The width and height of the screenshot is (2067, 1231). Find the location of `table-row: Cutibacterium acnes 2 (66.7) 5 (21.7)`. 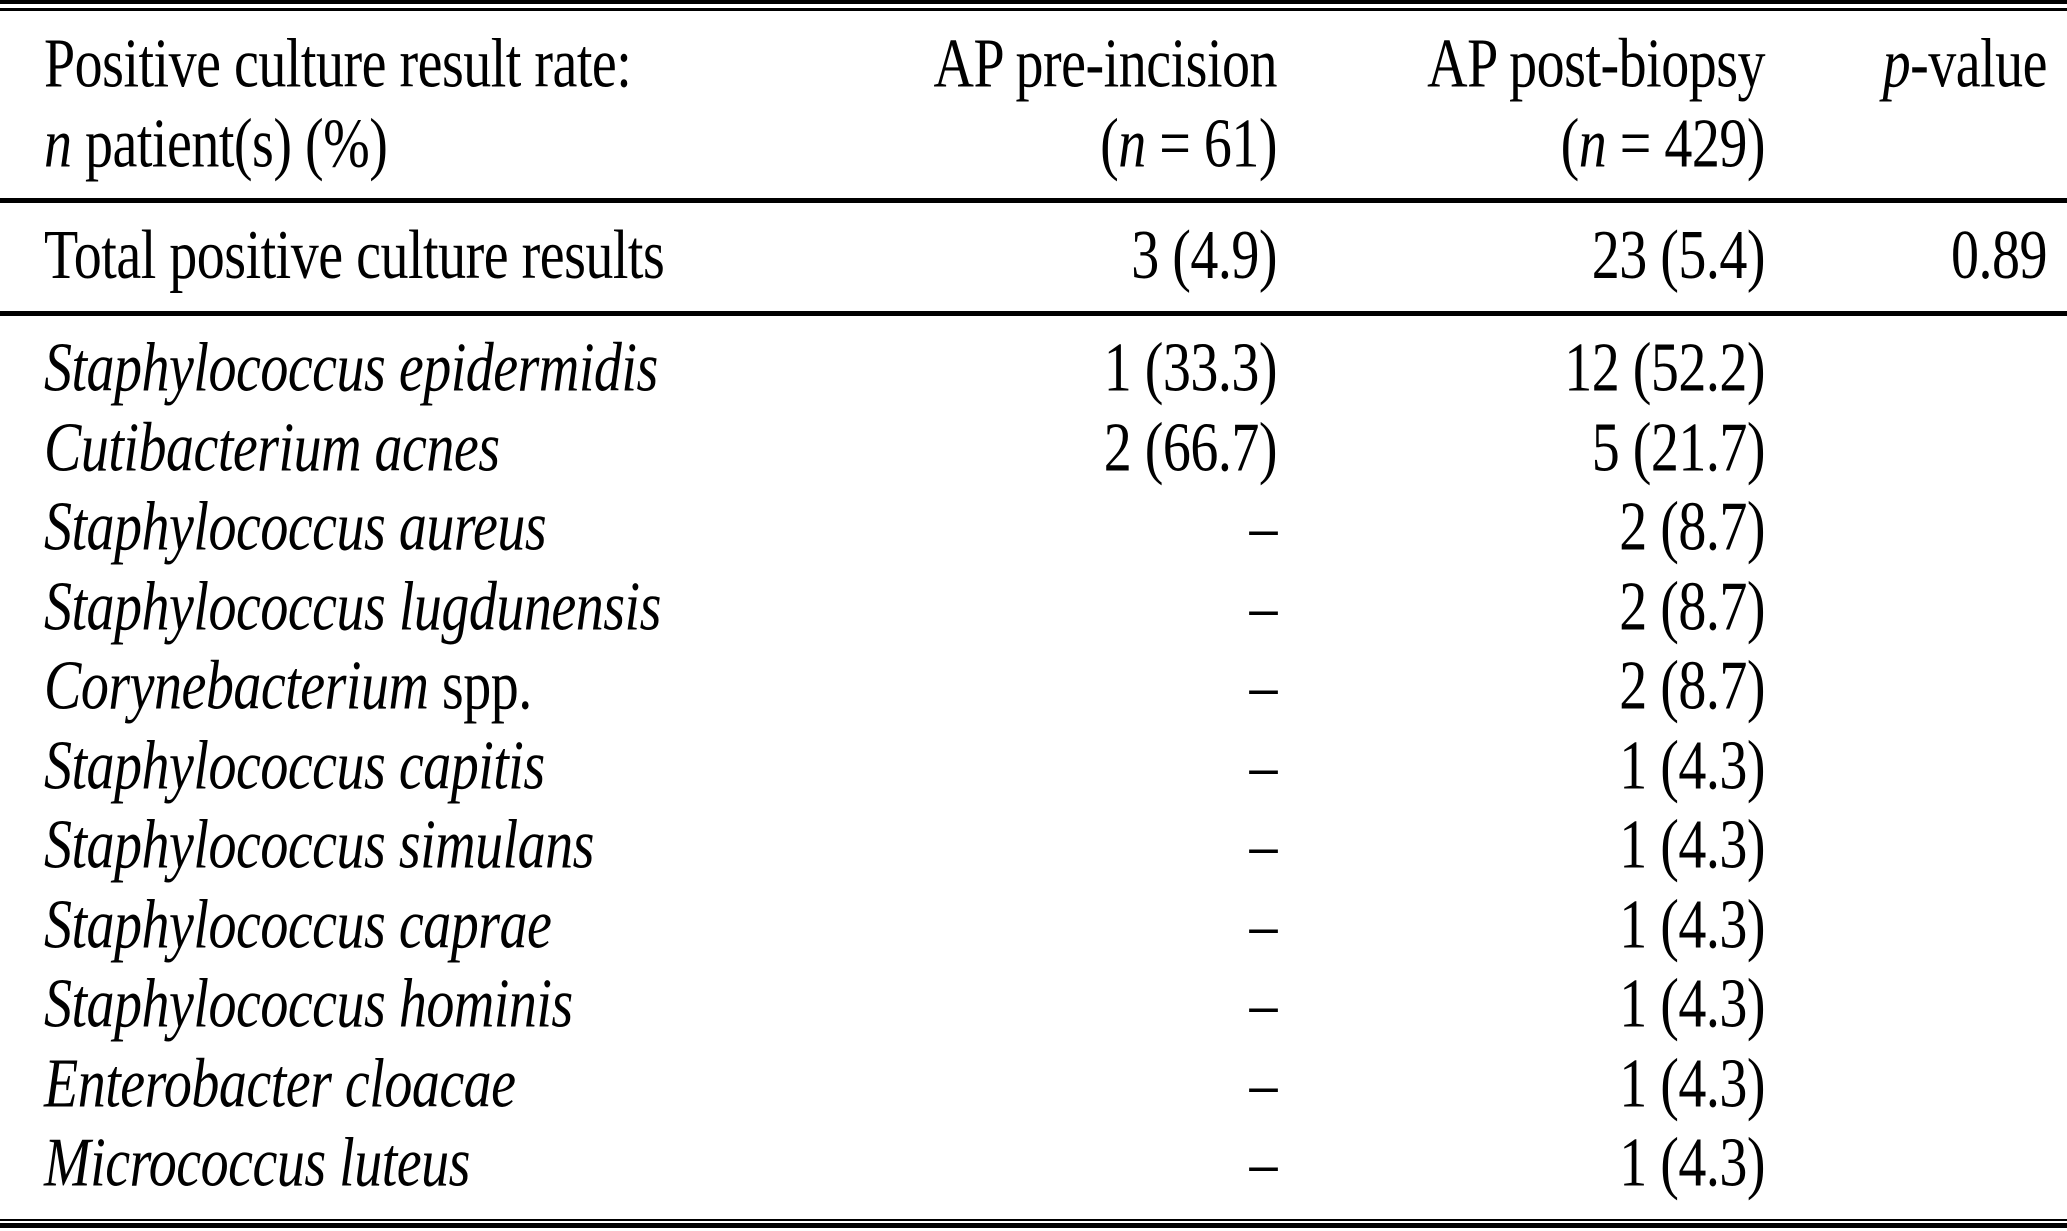

table-row: Cutibacterium acnes 2 (66.7) 5 (21.7) is located at coordinates (1033, 449).